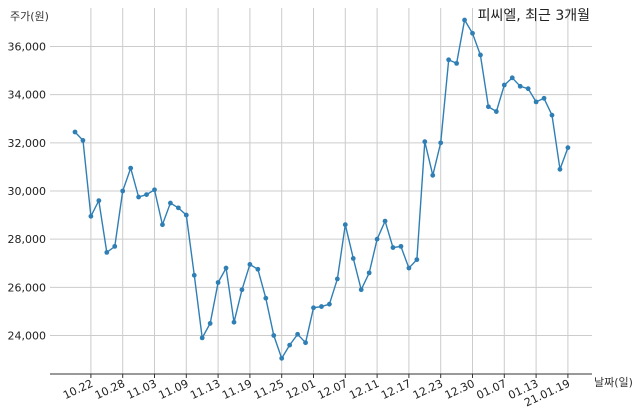 This screenshot has width=640, height=414. Describe the element at coordinates (237, 389) in the screenshot. I see `x-tick-label: 11.19` at that location.